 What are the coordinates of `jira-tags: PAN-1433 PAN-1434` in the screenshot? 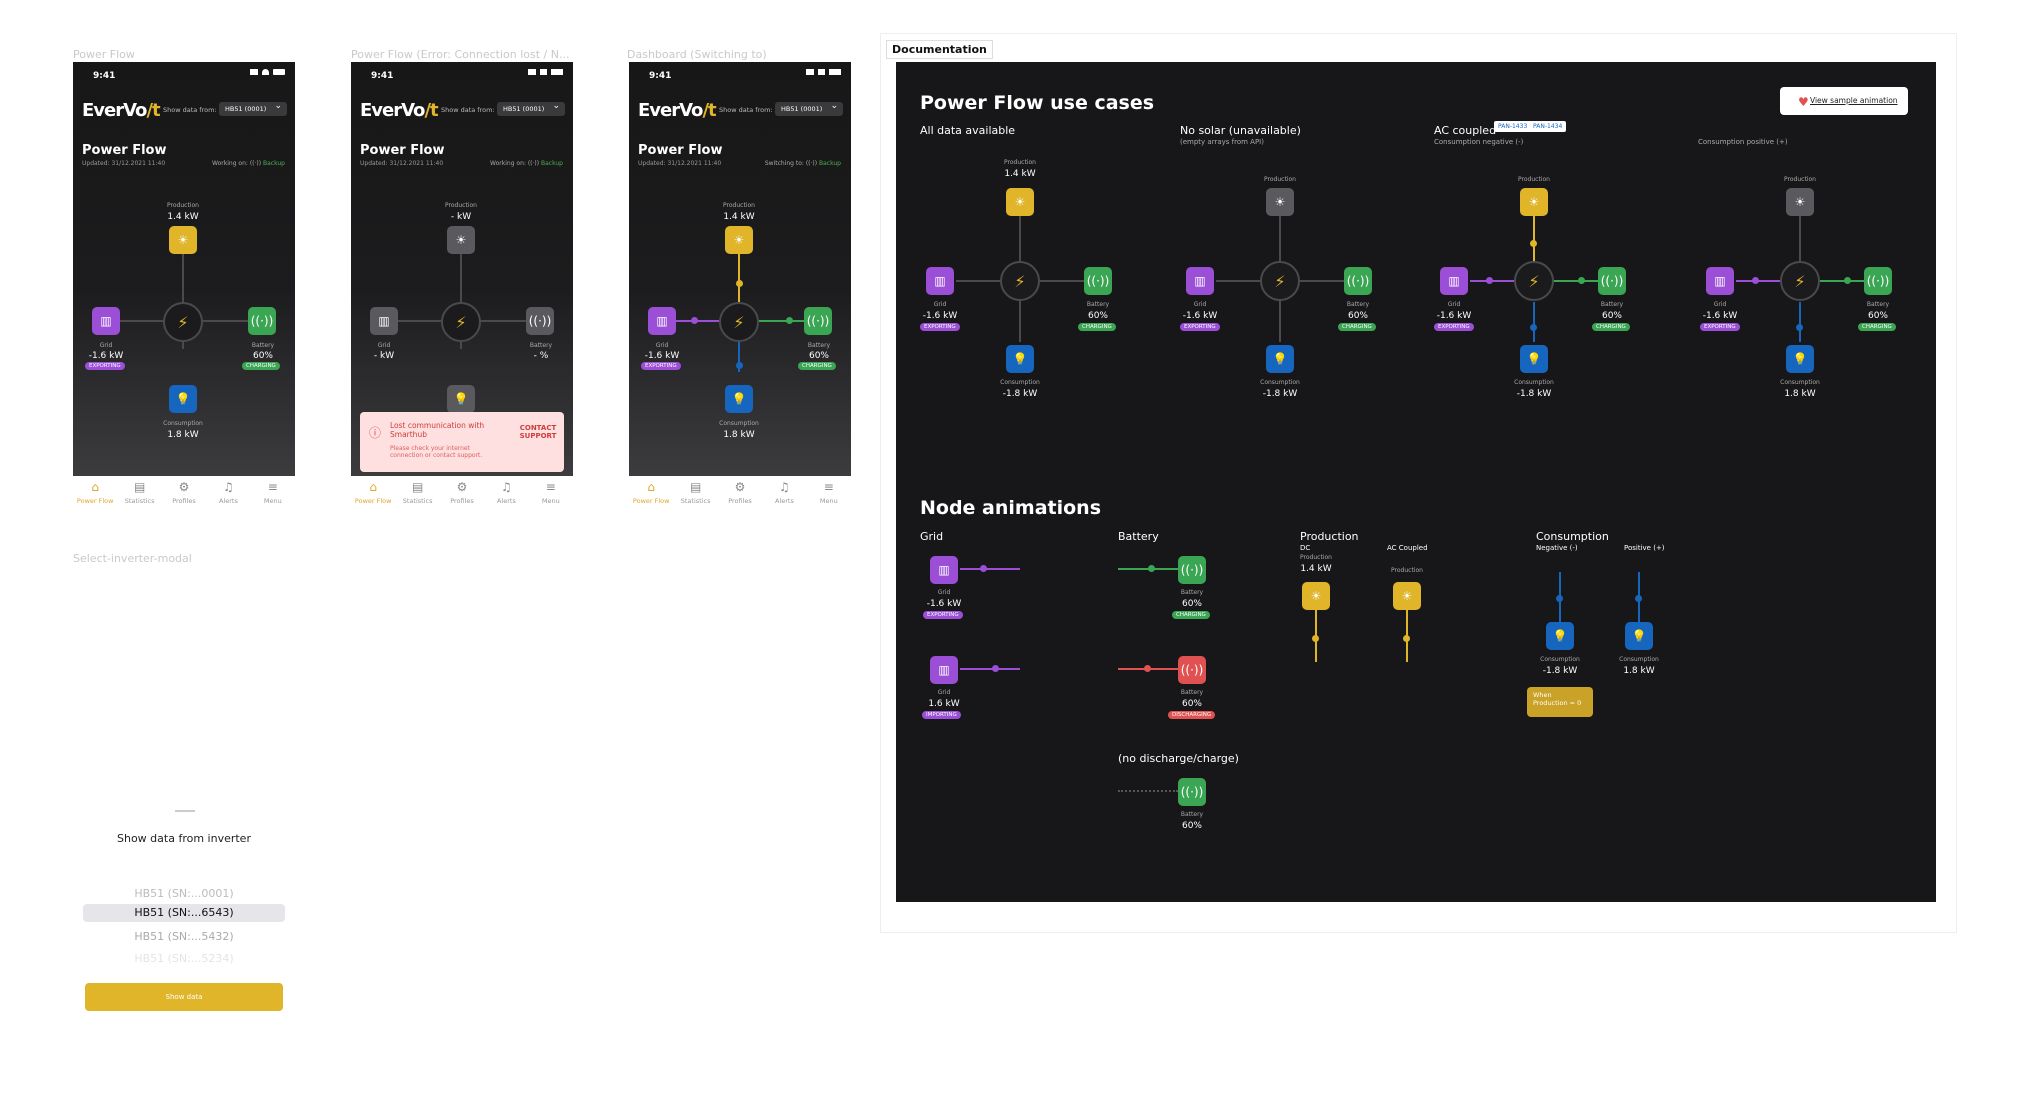 It's located at (1530, 126).